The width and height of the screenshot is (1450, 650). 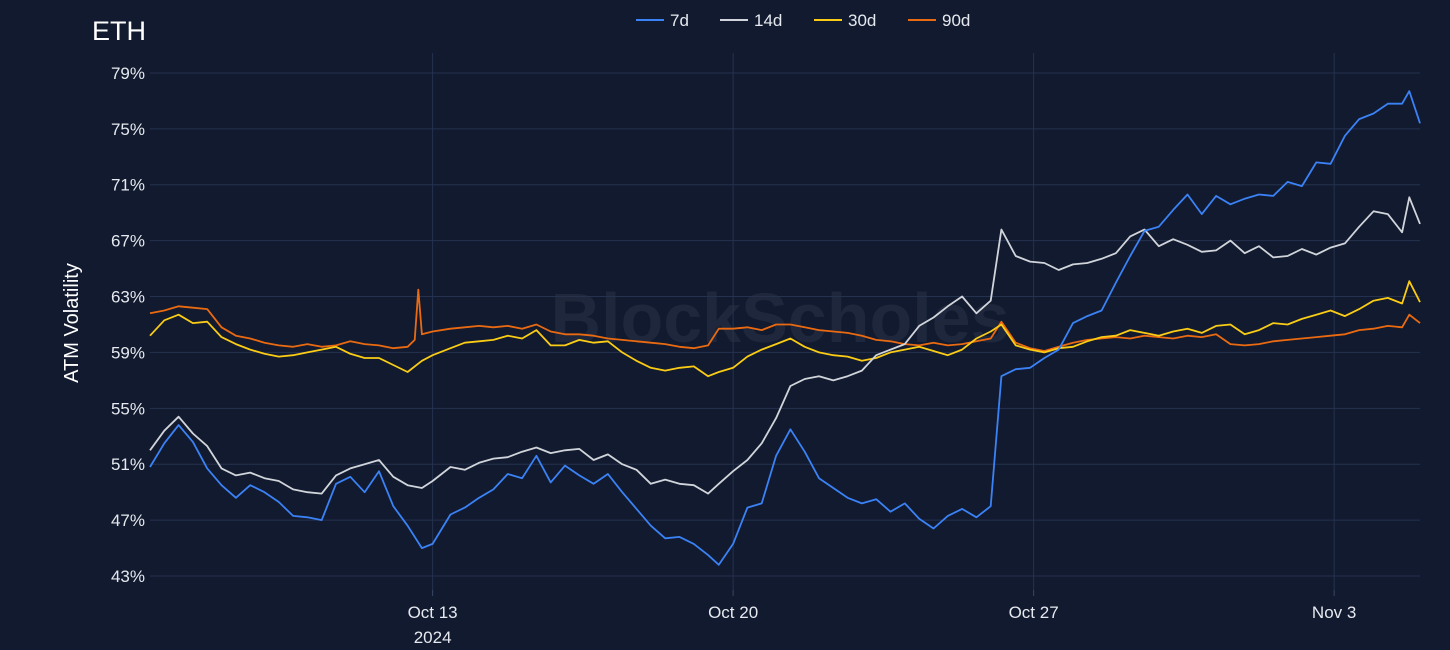 What do you see at coordinates (1334, 612) in the screenshot?
I see `x-tick-label: Nov 3` at bounding box center [1334, 612].